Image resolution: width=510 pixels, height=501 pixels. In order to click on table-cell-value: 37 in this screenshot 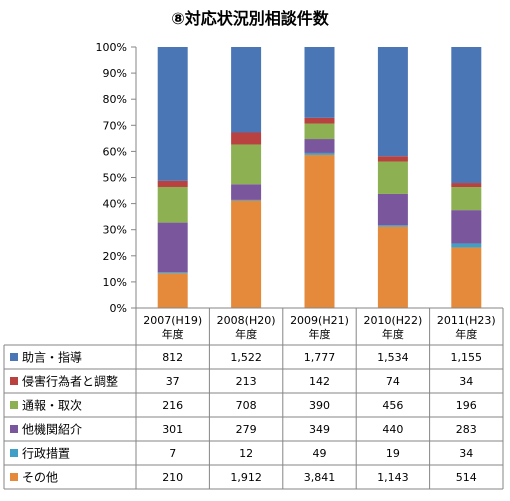, I will do `click(173, 381)`.